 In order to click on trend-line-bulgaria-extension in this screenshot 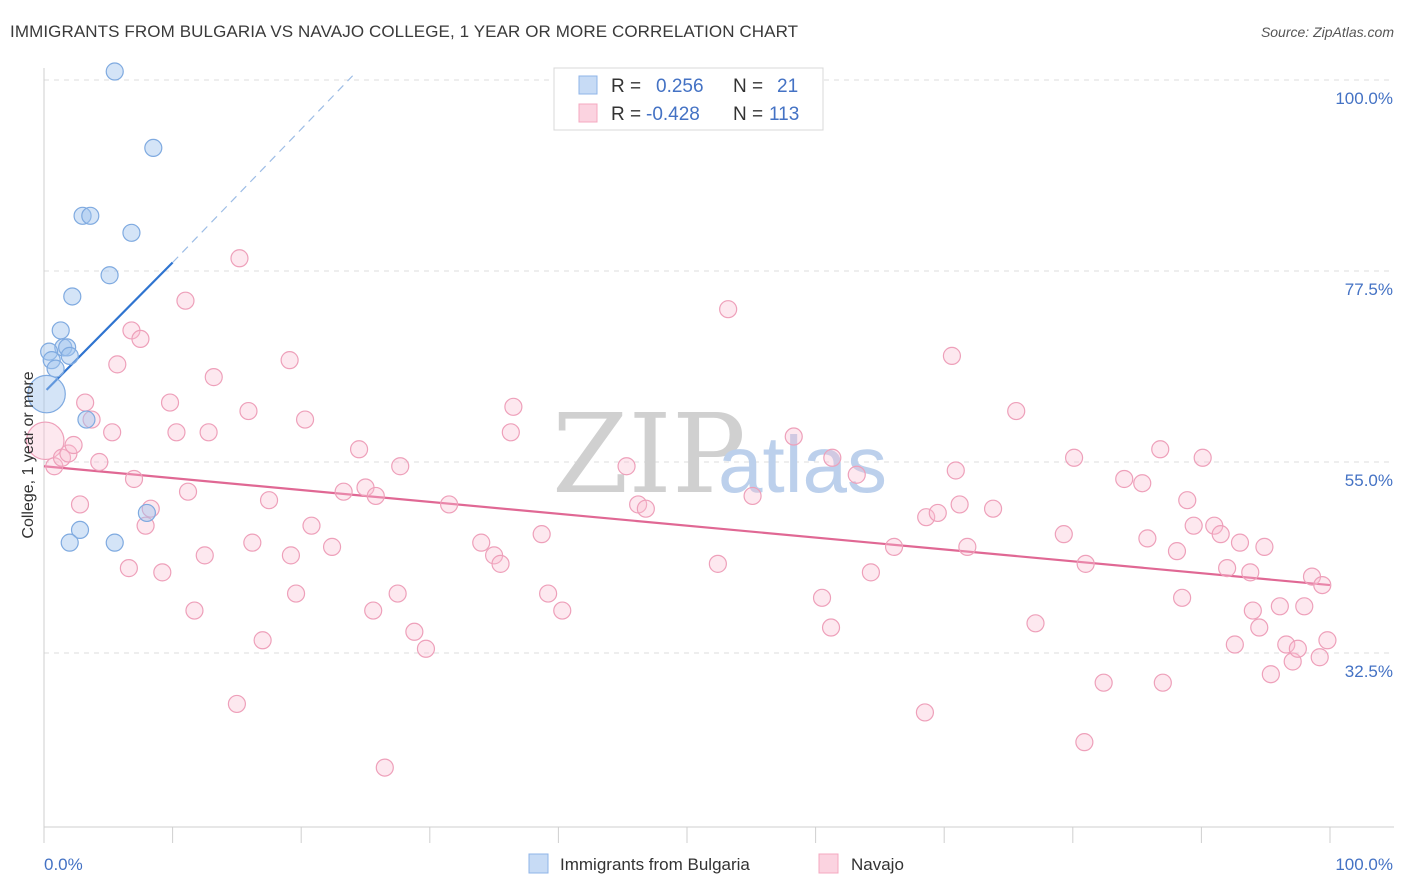, I will do `click(263, 169)`.